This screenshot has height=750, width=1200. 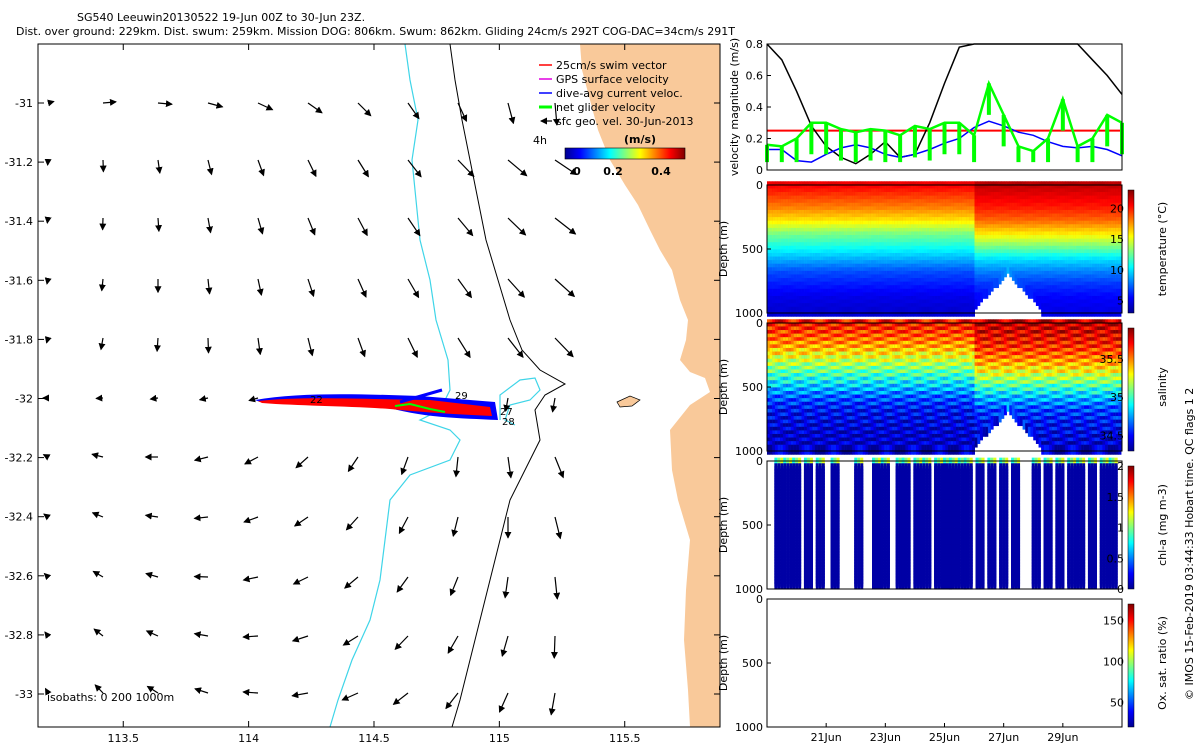 What do you see at coordinates (19, 635) in the screenshot?
I see `lat-tick-label: -32.8` at bounding box center [19, 635].